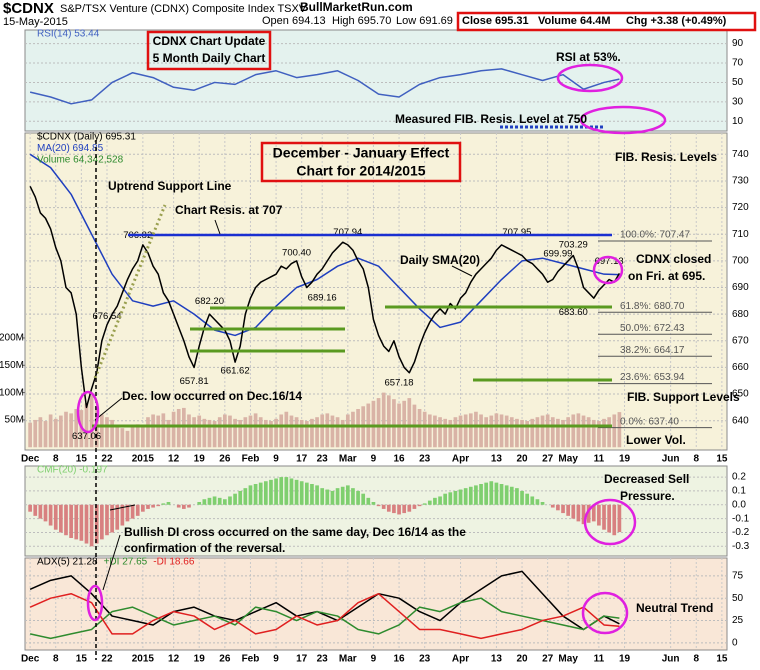  What do you see at coordinates (296, 252) in the screenshot?
I see `price-label: 700.40` at bounding box center [296, 252].